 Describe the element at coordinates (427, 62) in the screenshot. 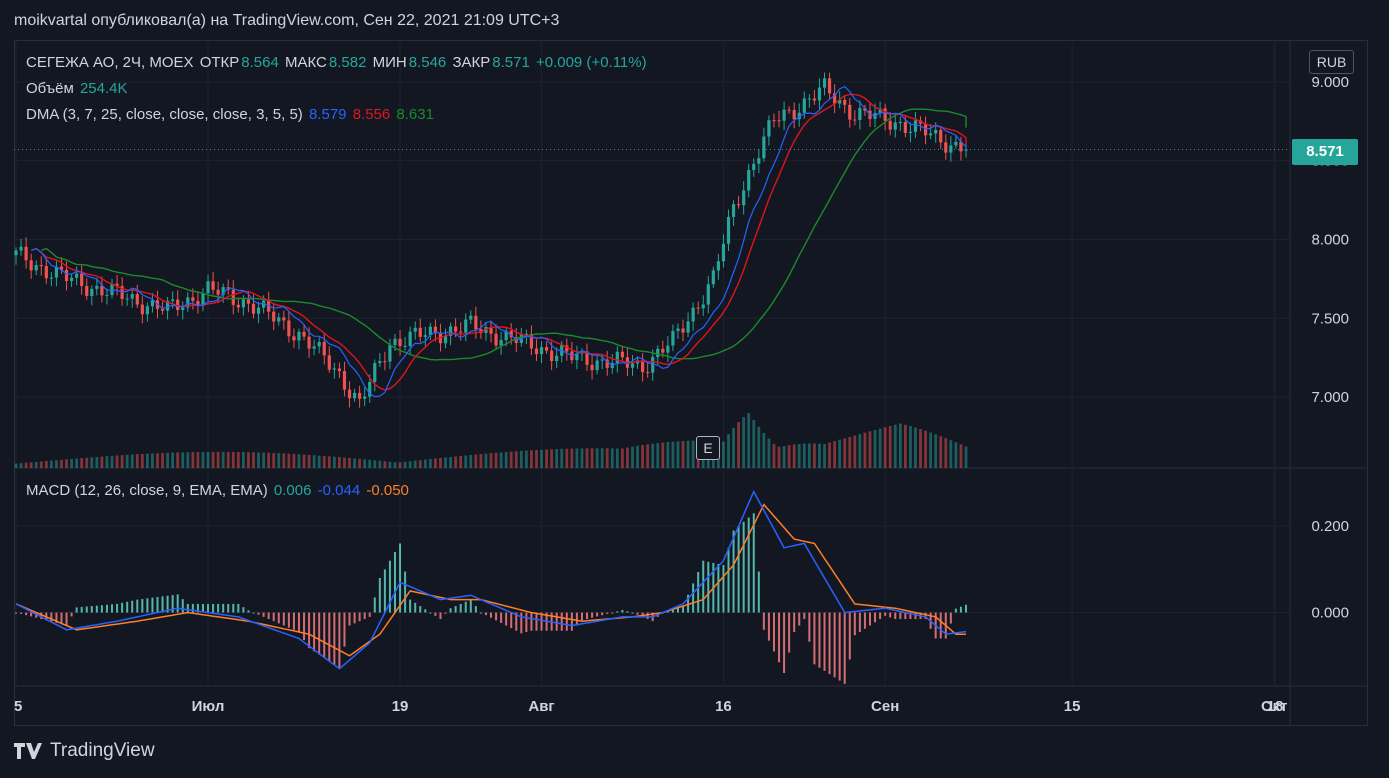

I see `low-value: 8.546` at that location.